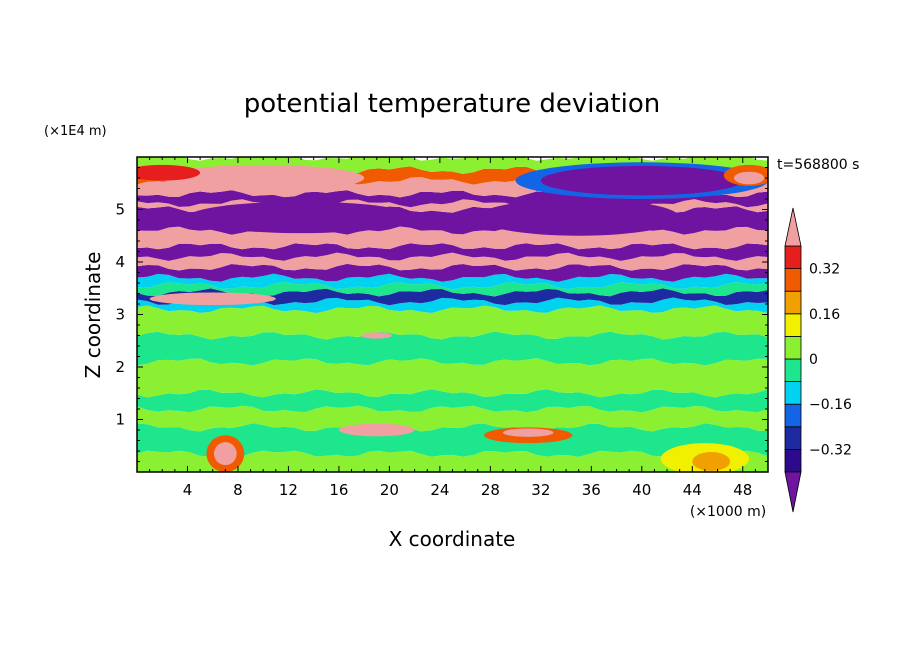  What do you see at coordinates (591, 490) in the screenshot?
I see `x-tick-label: 36` at bounding box center [591, 490].